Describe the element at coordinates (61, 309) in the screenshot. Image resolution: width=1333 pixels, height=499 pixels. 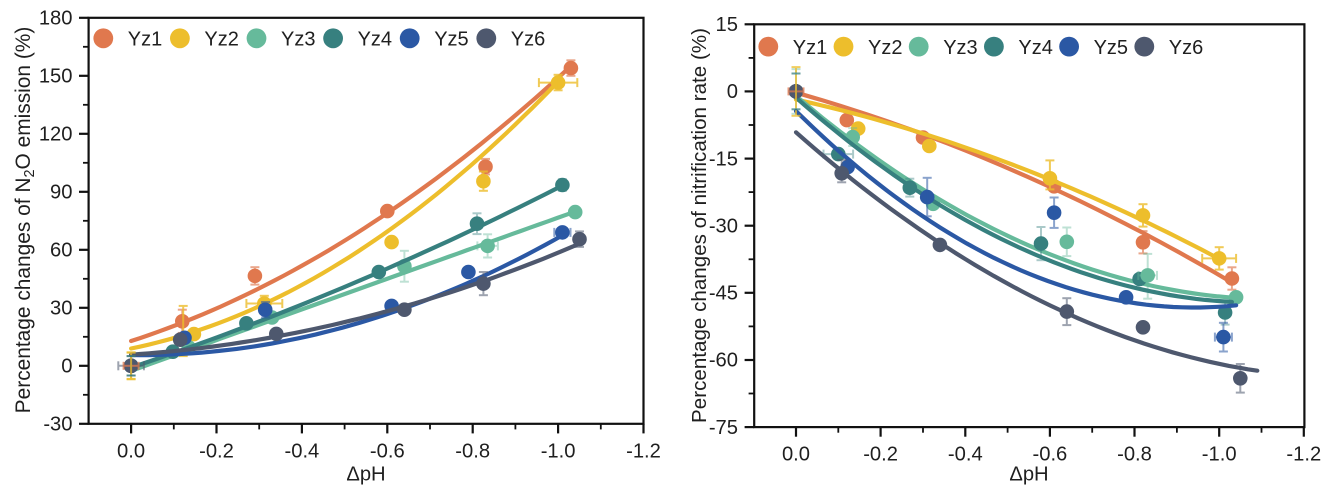
I see `svg-text: 30` at that location.